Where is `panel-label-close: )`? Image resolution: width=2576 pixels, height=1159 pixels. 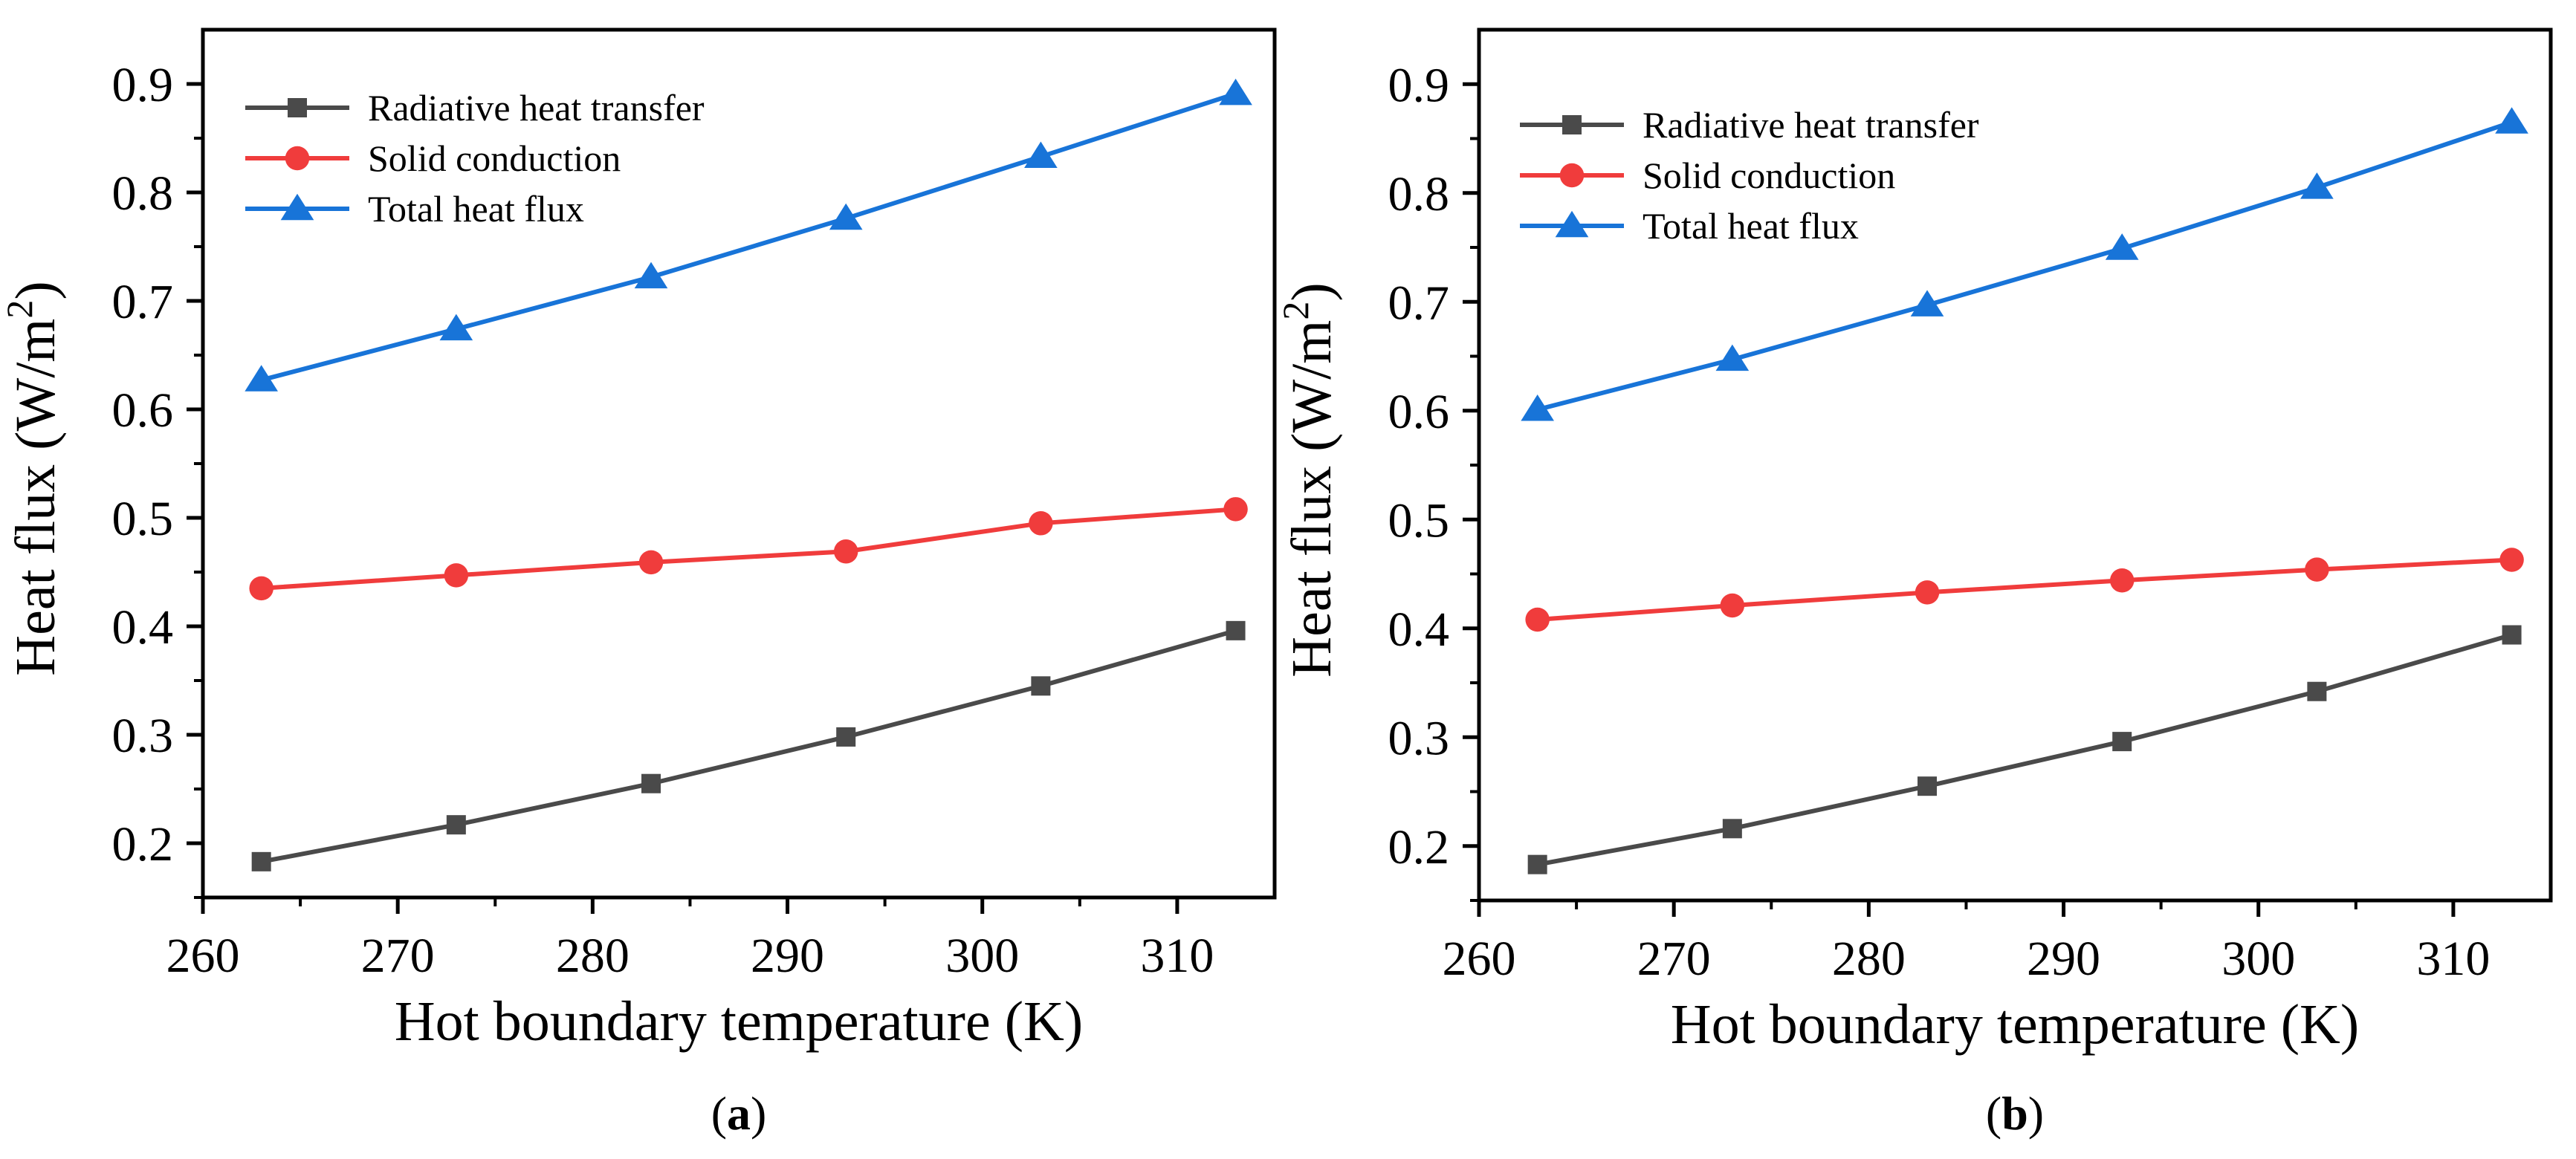 panel-label-close: ) is located at coordinates (758, 1114).